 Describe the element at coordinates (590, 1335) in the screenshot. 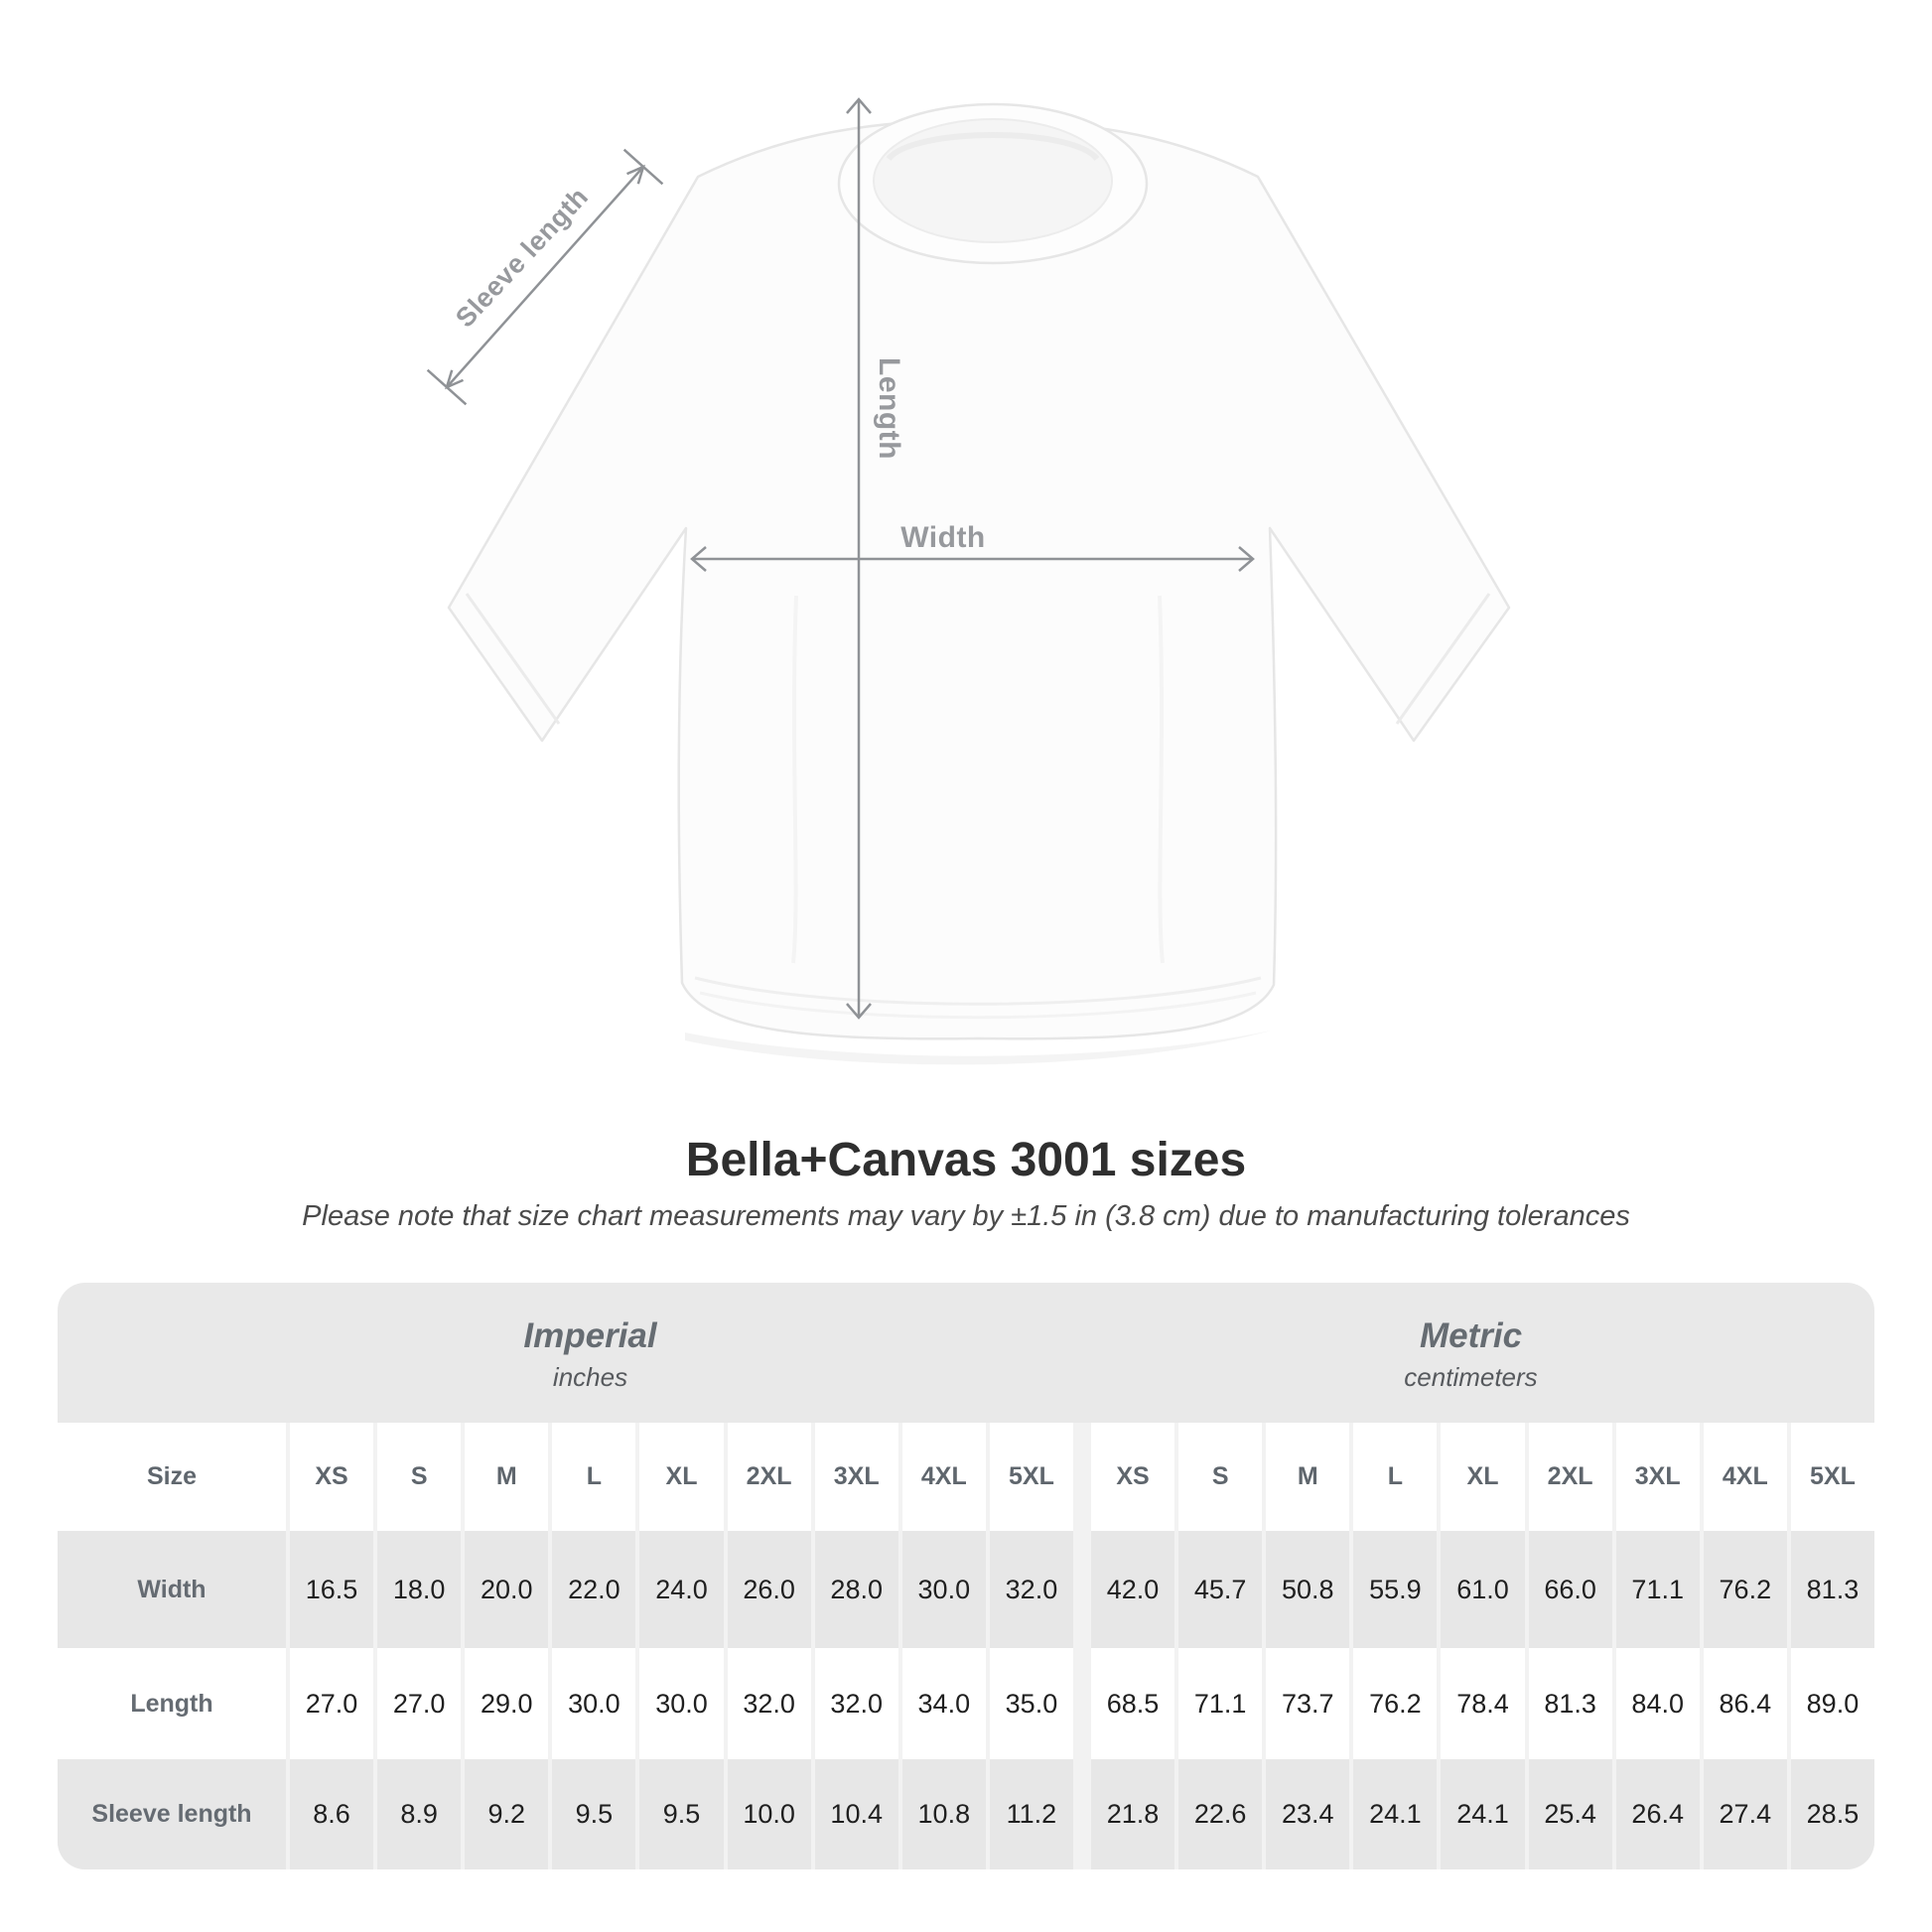

I see `imperial-title: Imperial` at that location.